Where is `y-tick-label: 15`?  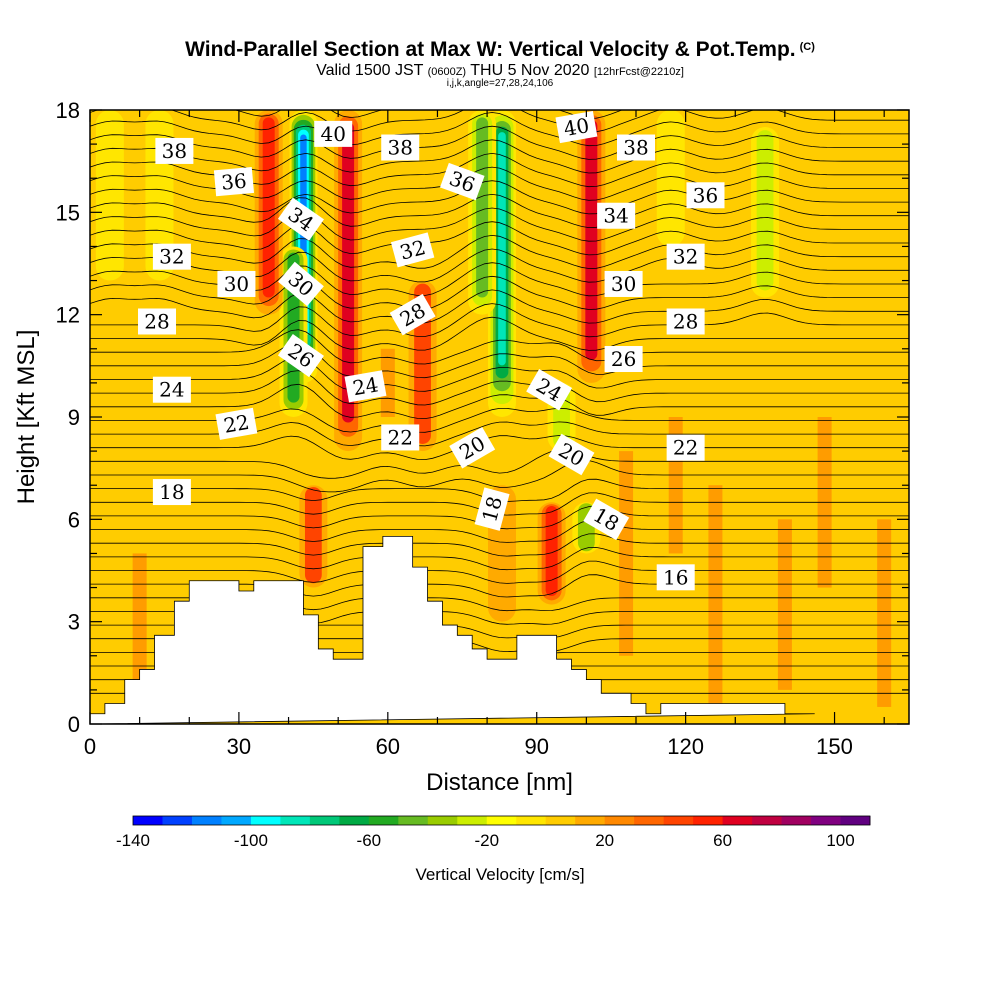
y-tick-label: 15 is located at coordinates (68, 212).